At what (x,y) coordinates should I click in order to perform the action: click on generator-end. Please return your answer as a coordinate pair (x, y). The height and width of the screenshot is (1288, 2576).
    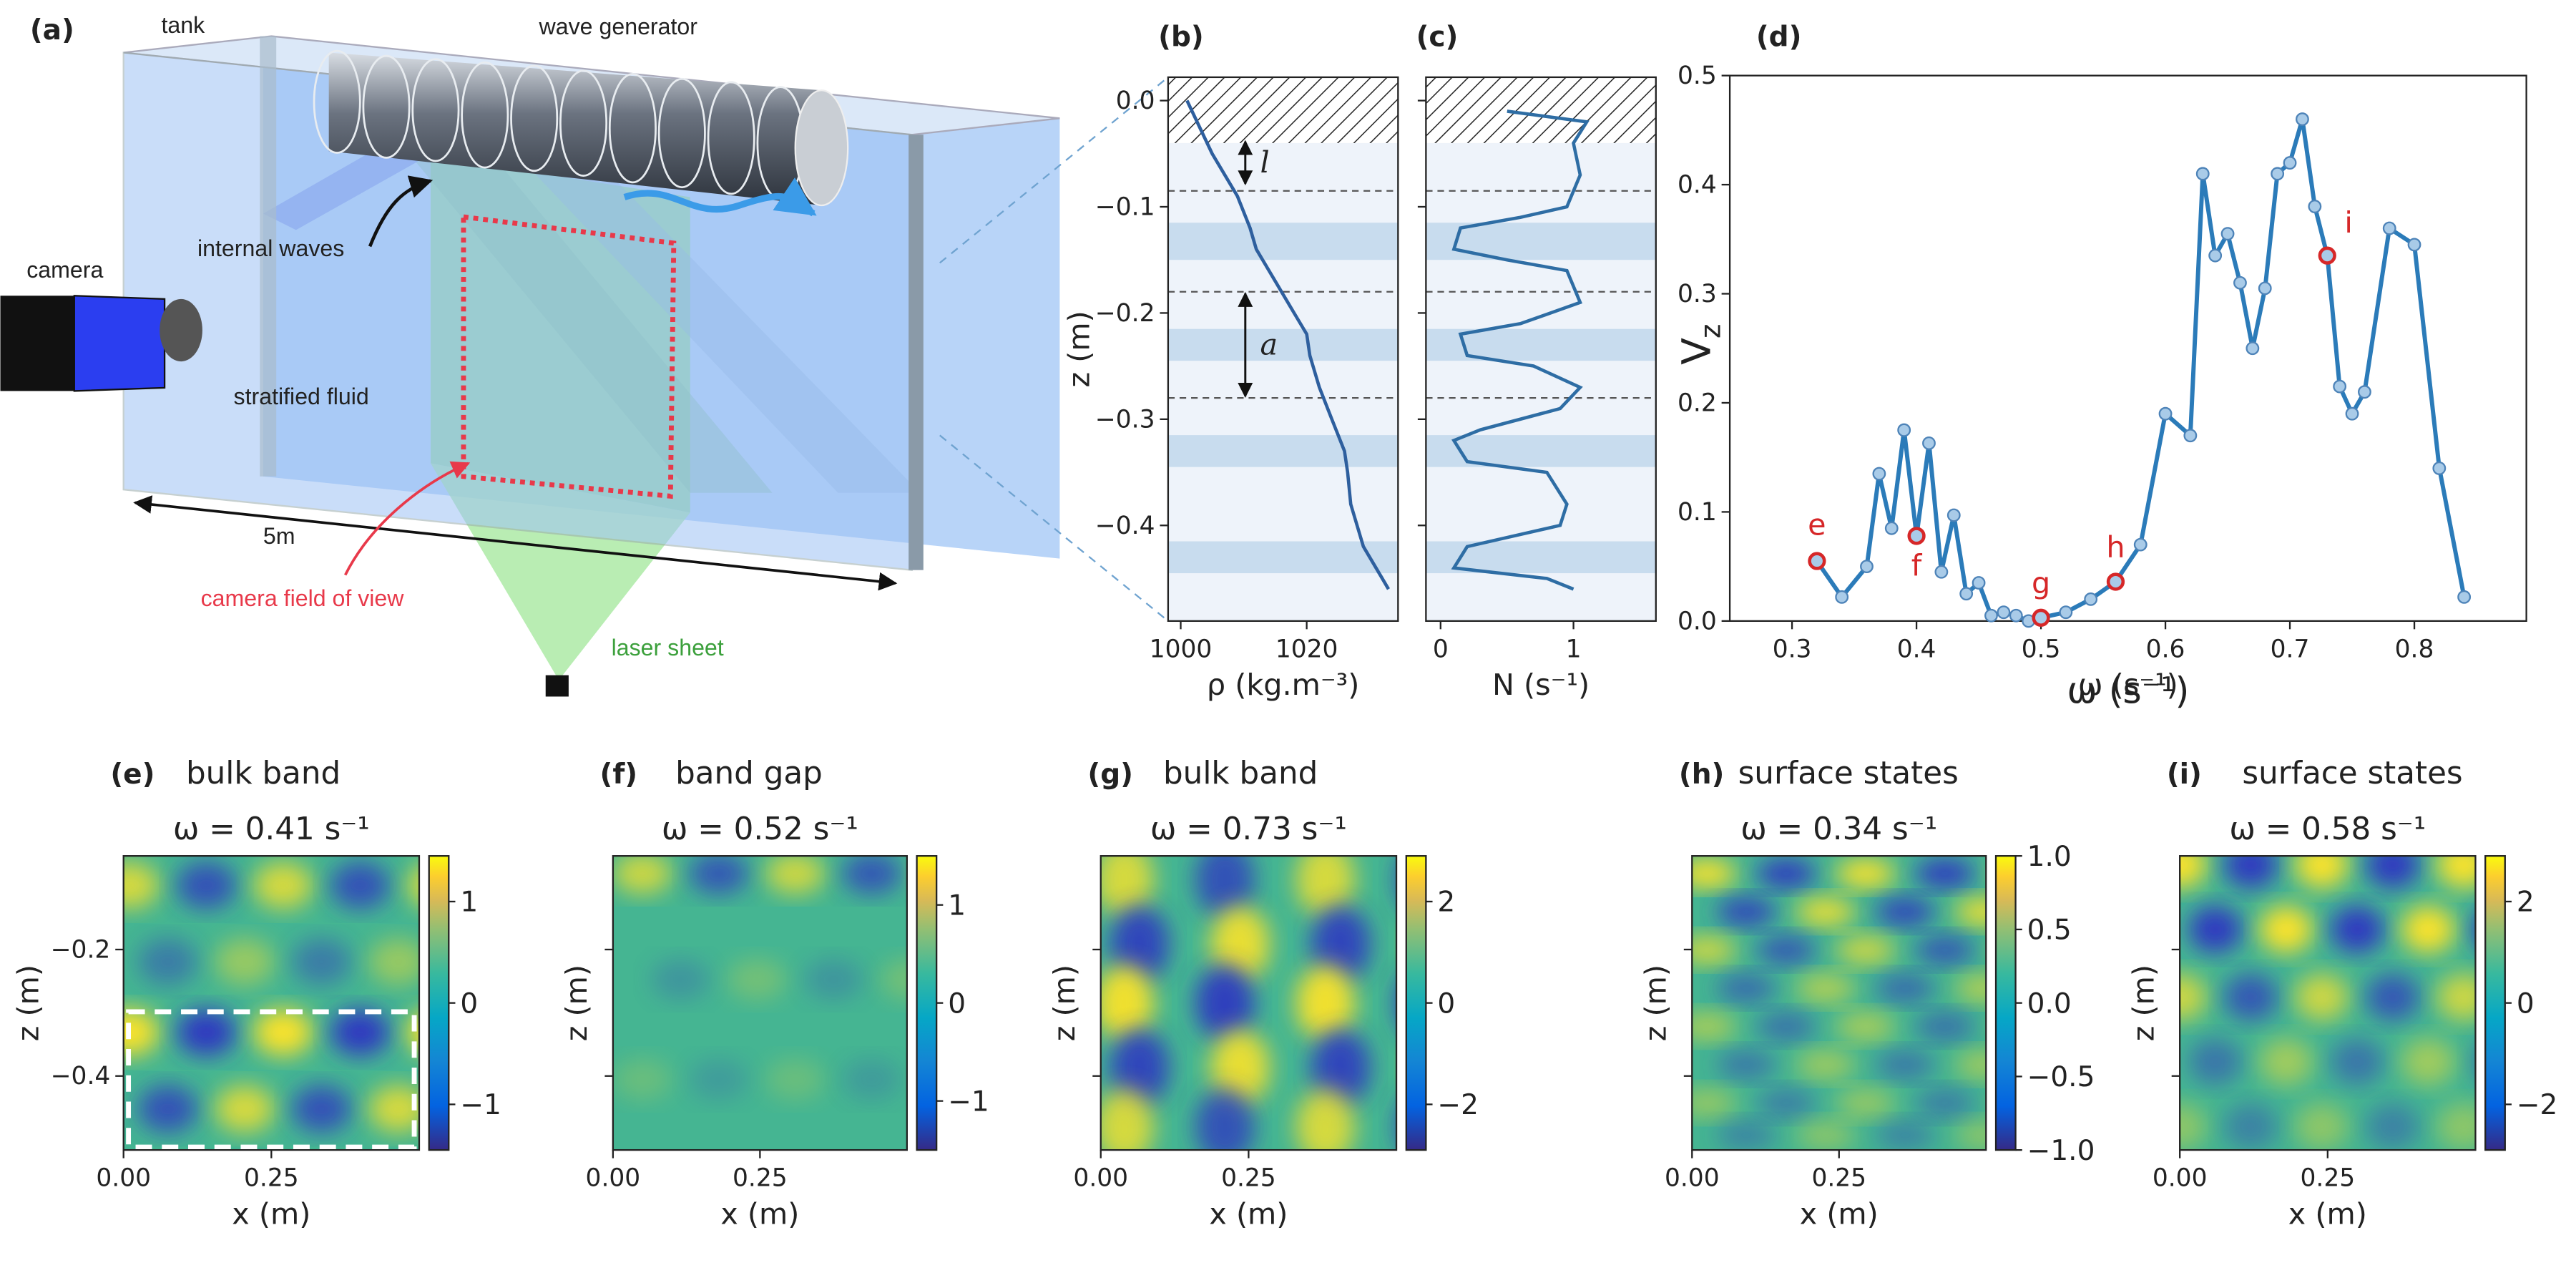
    Looking at the image, I should click on (821, 148).